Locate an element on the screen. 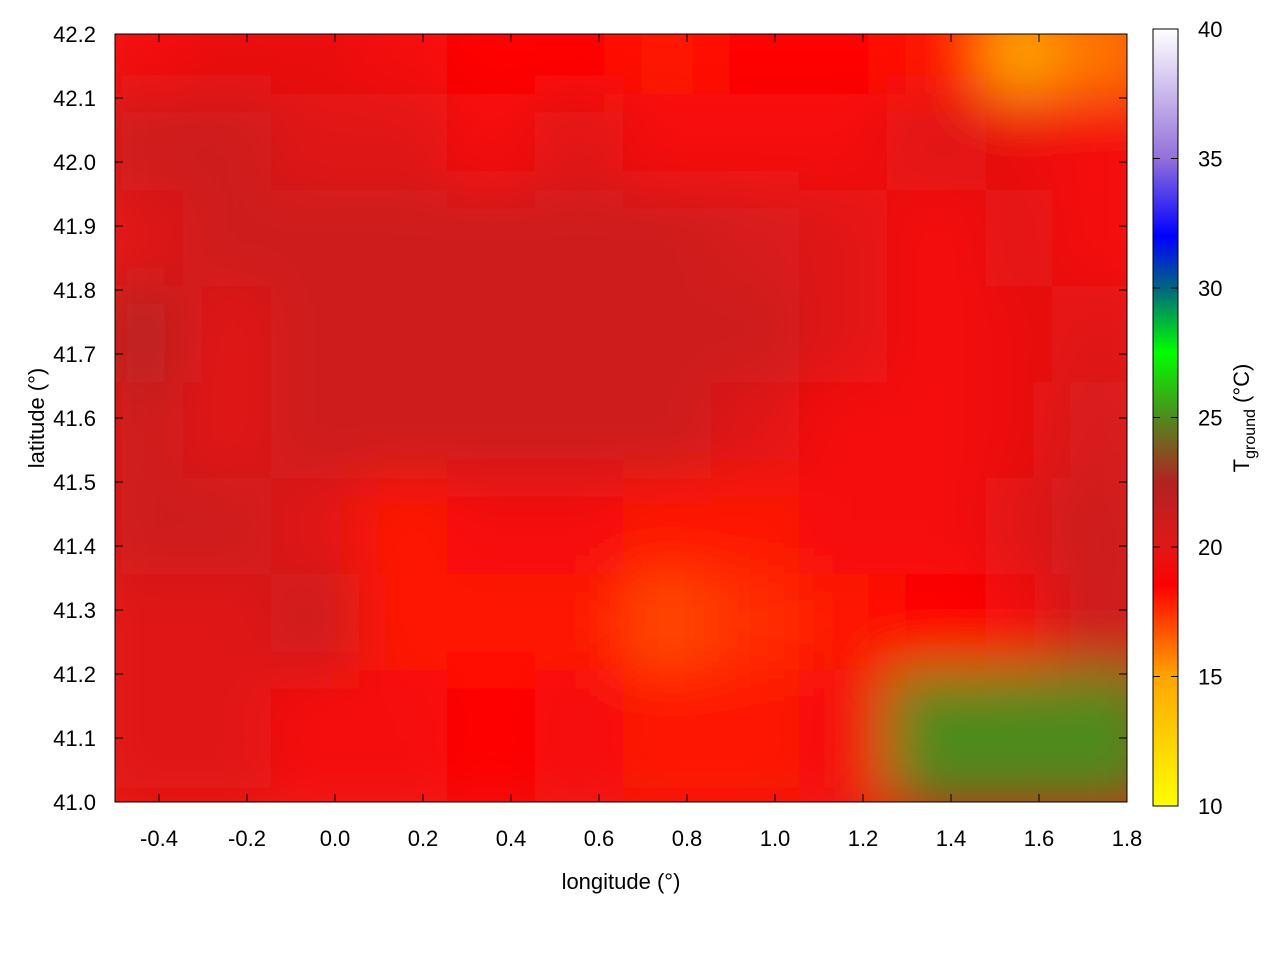  colorbar-tick-label: 40 is located at coordinates (1210, 29).